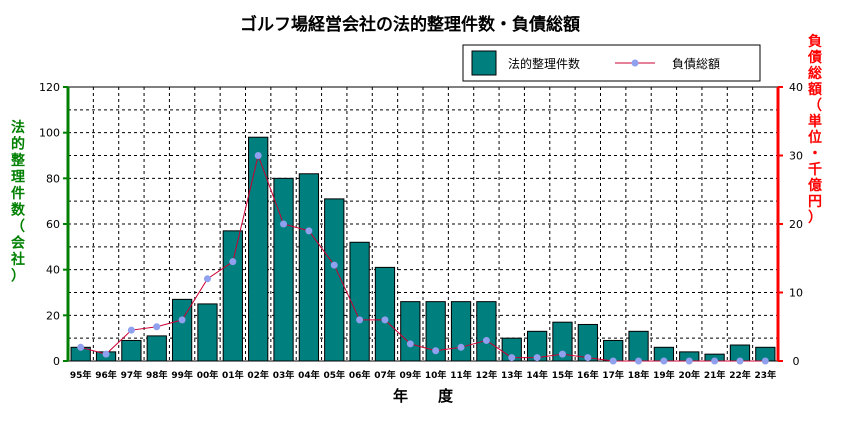  Describe the element at coordinates (740, 375) in the screenshot. I see `x-tick-label: 22年` at that location.